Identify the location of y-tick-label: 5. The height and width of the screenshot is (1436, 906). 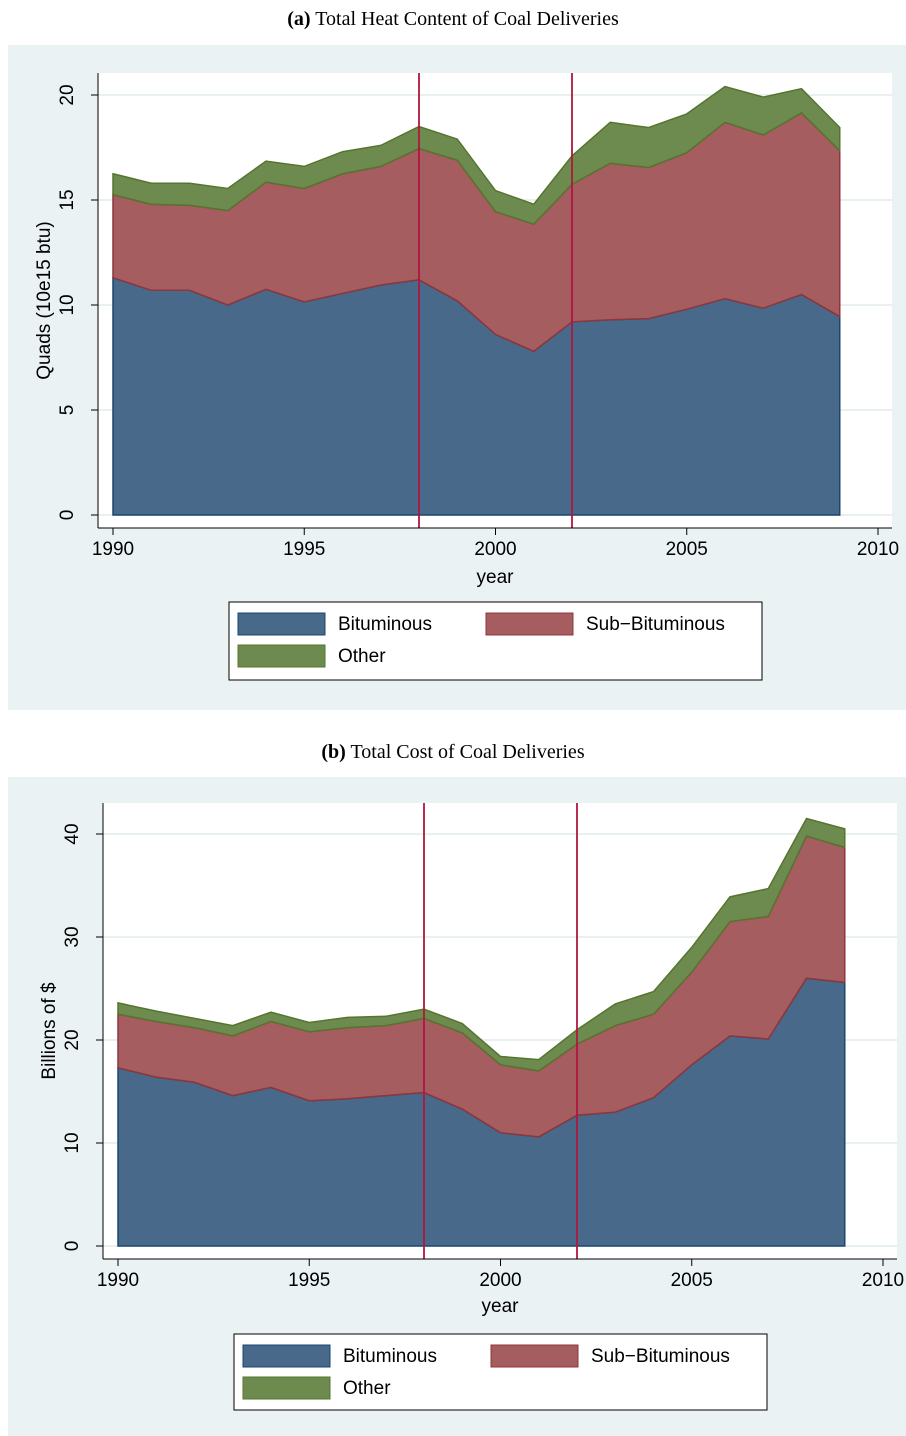
(67, 410).